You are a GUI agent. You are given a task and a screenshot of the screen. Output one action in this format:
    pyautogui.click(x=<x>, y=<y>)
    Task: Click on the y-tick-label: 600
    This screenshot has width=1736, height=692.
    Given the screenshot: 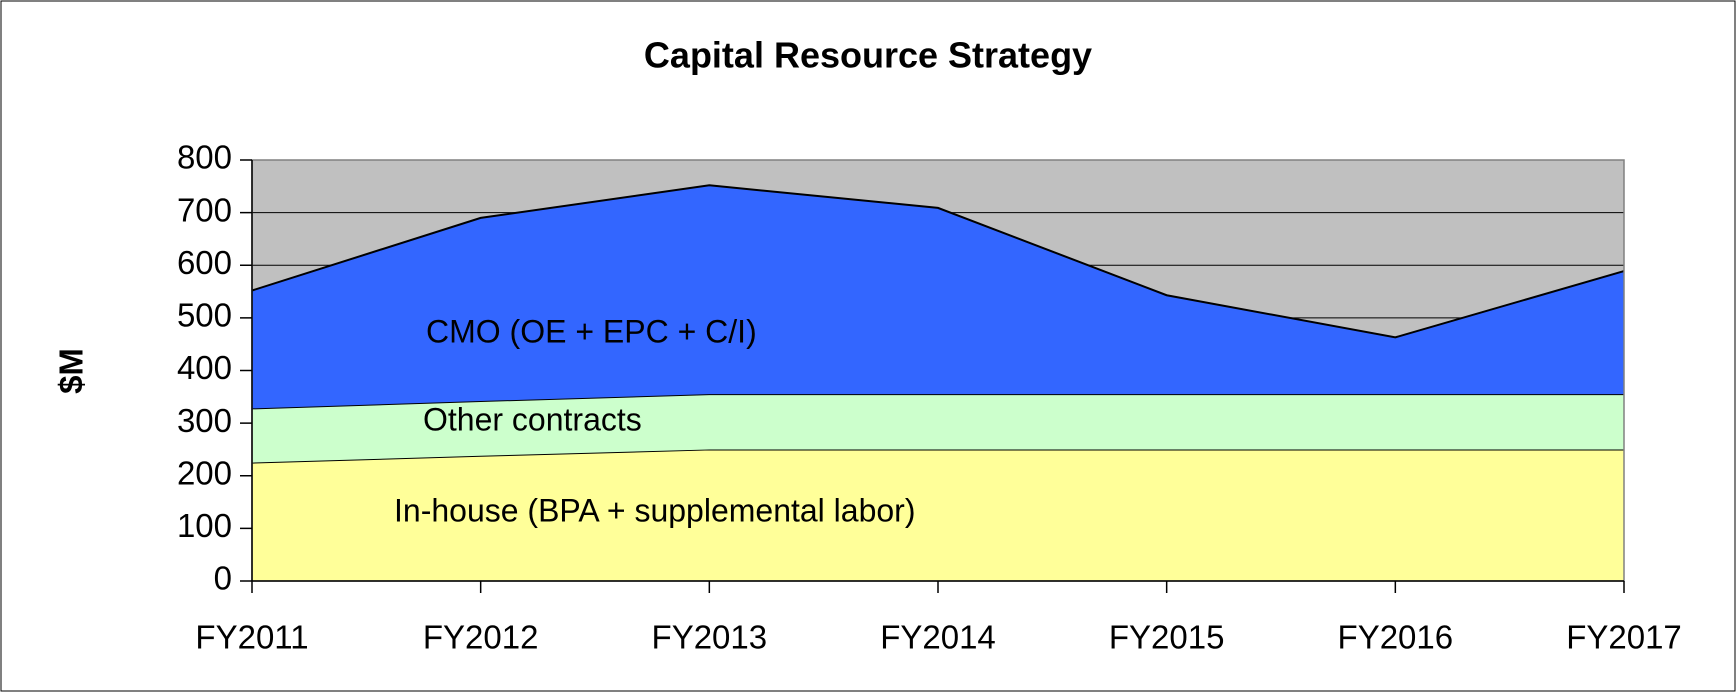 What is the action you would take?
    pyautogui.click(x=204, y=262)
    